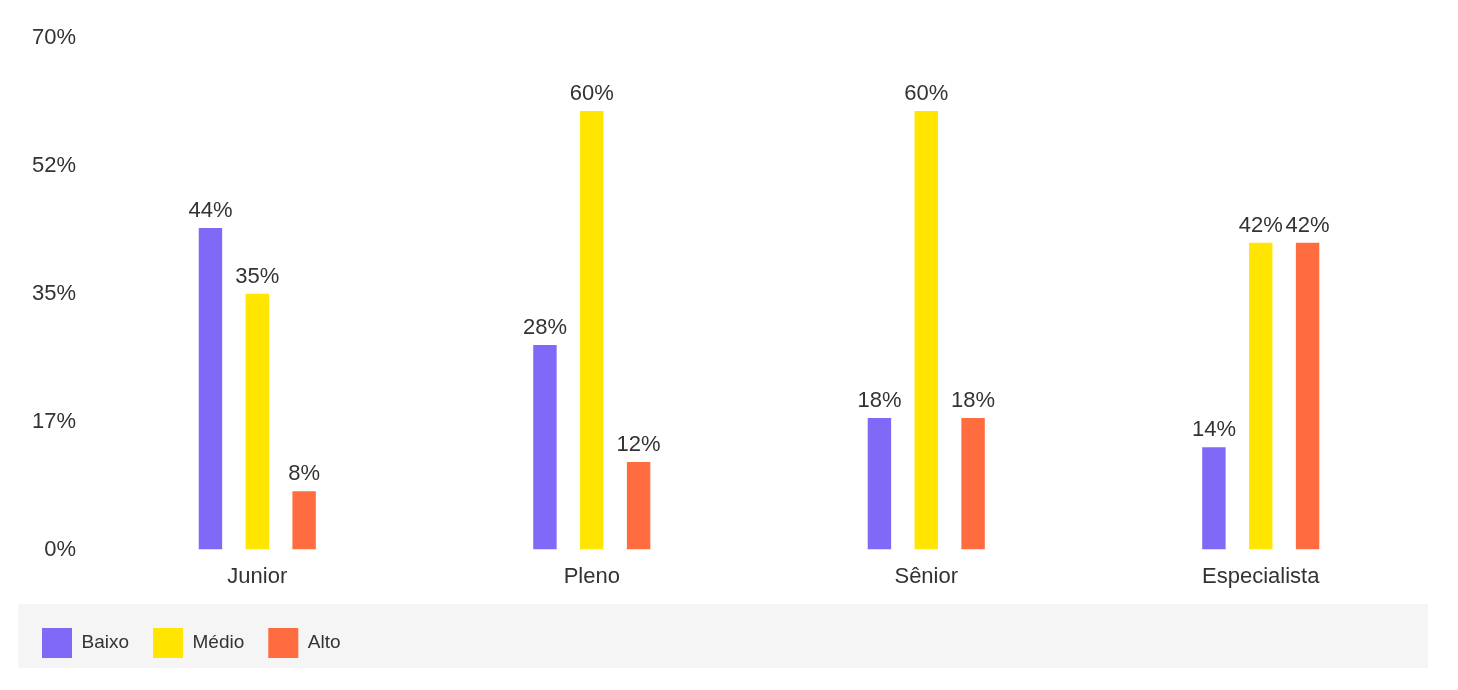 The width and height of the screenshot is (1458, 690). I want to click on data-label: 44%, so click(210, 210).